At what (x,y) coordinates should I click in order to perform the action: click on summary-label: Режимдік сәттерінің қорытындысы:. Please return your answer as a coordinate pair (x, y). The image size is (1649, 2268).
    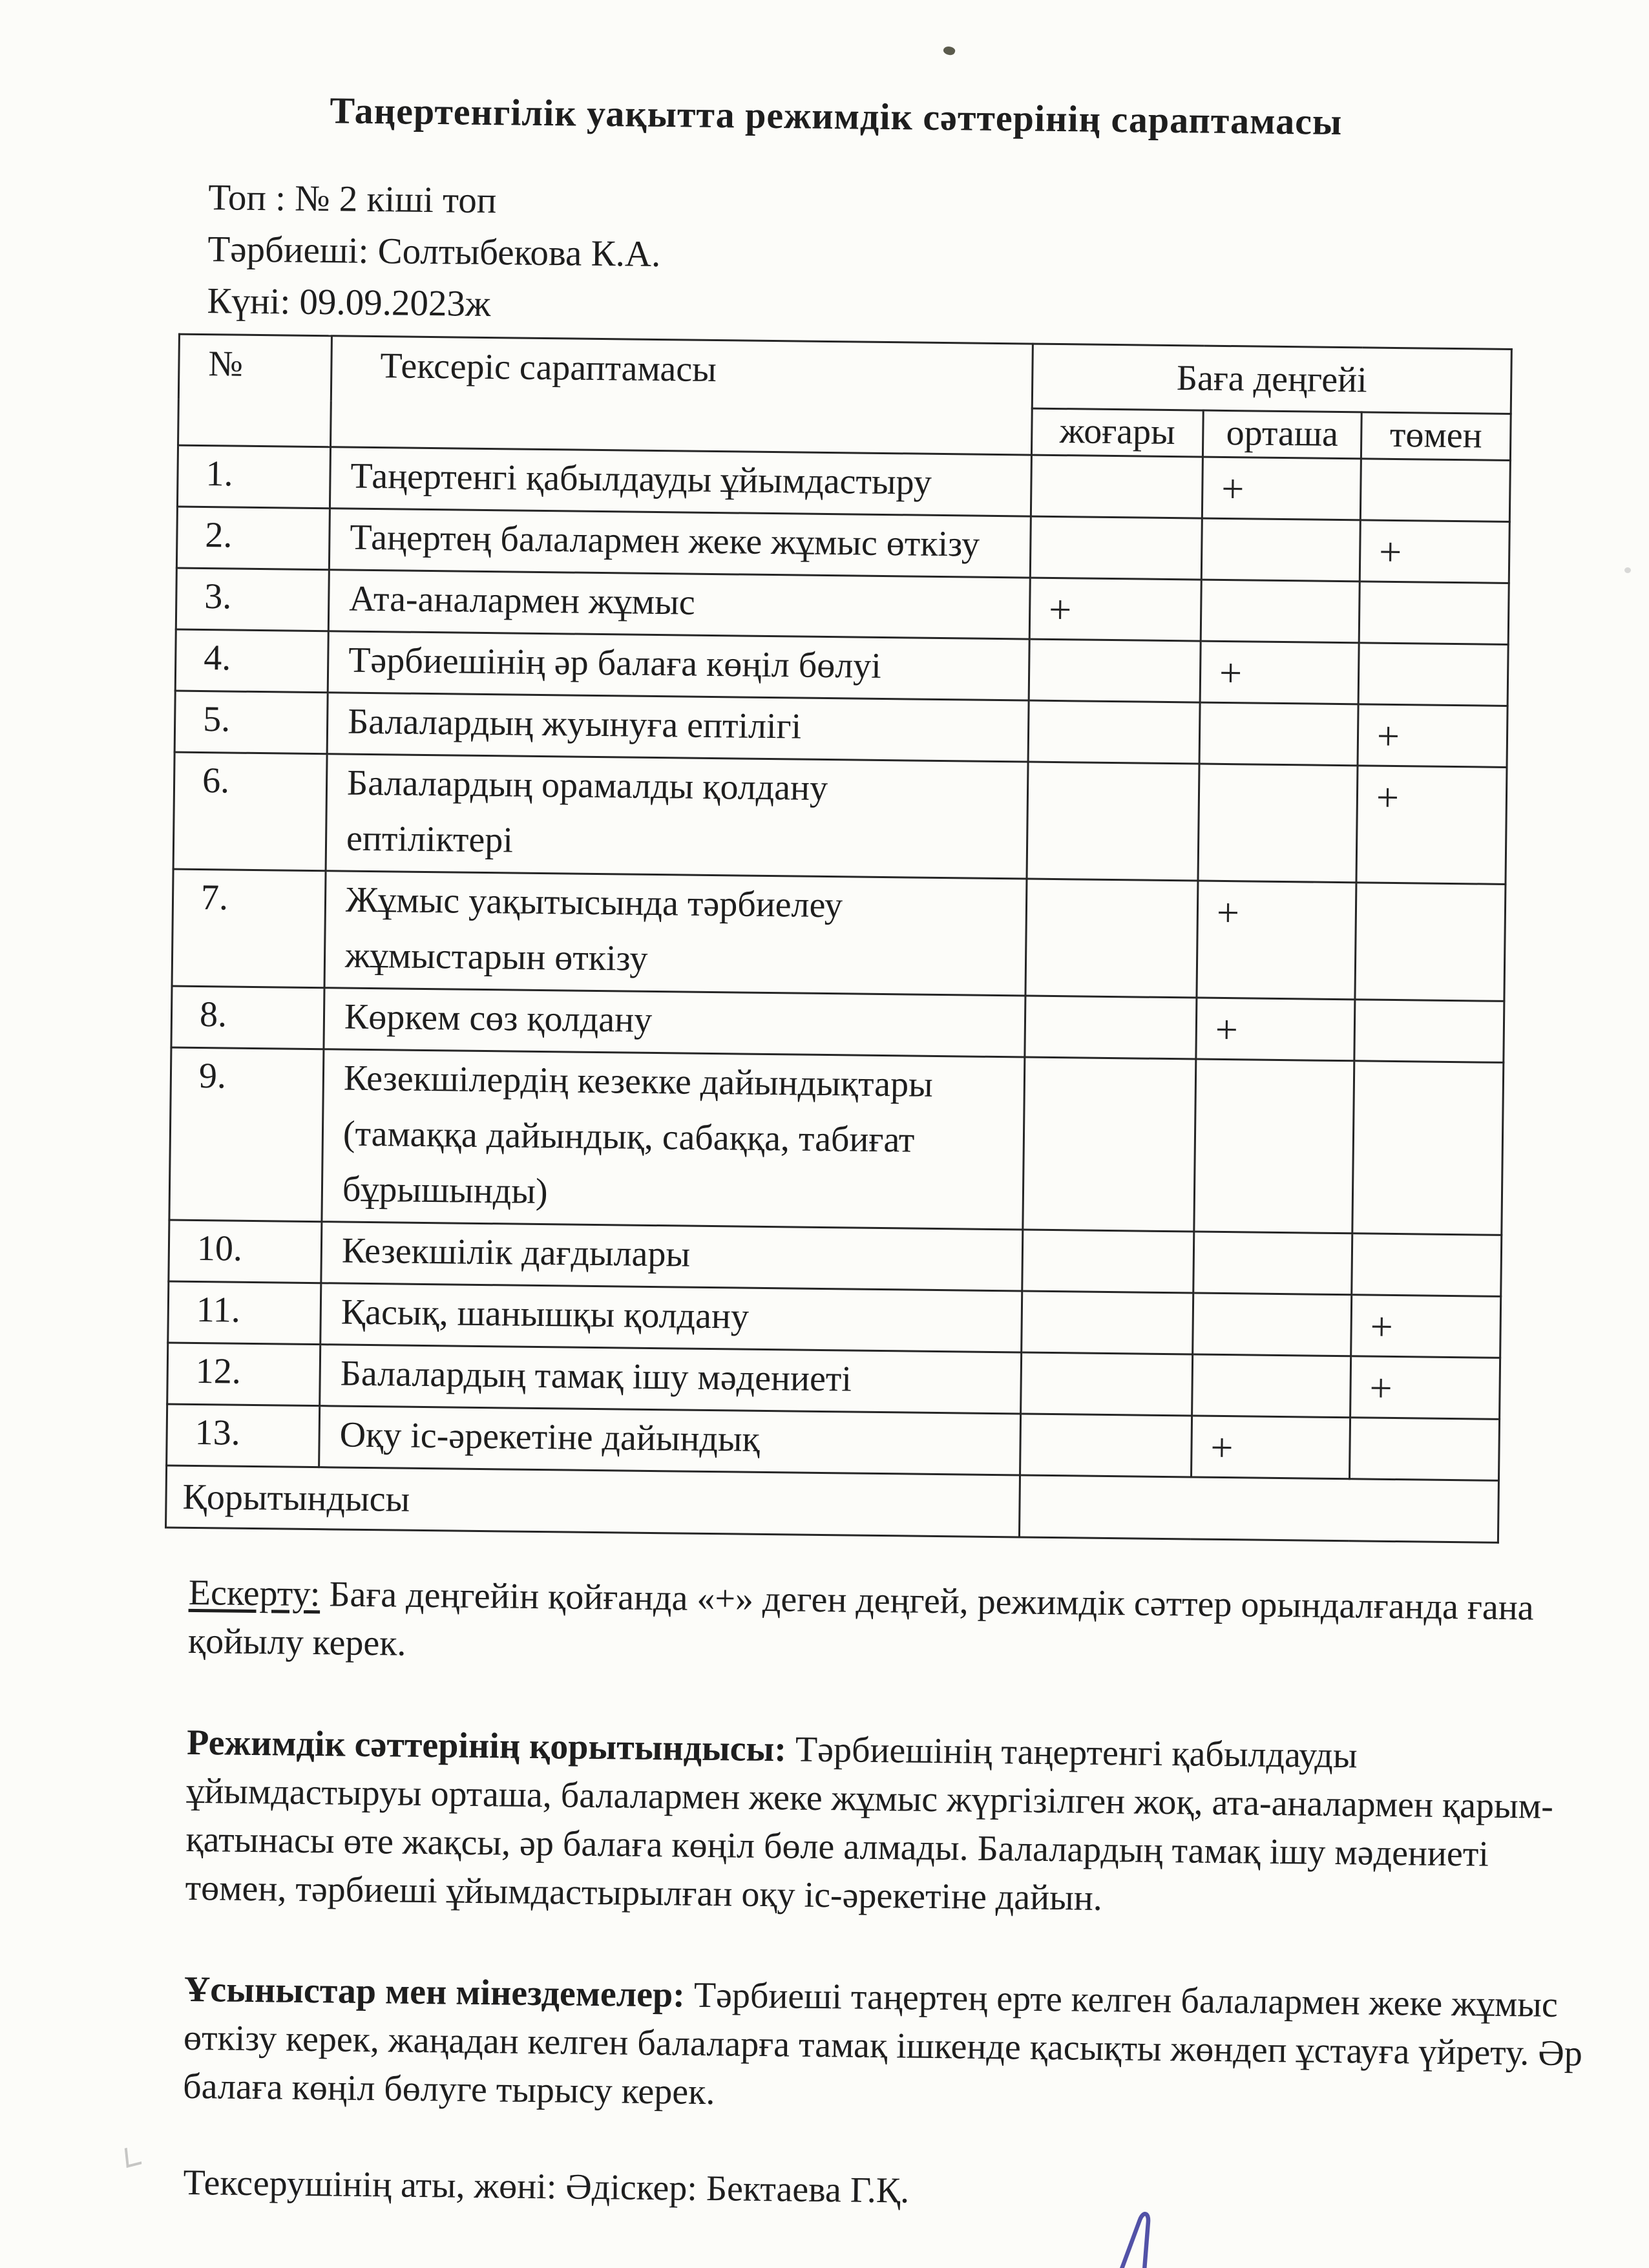
    Looking at the image, I should click on (486, 1746).